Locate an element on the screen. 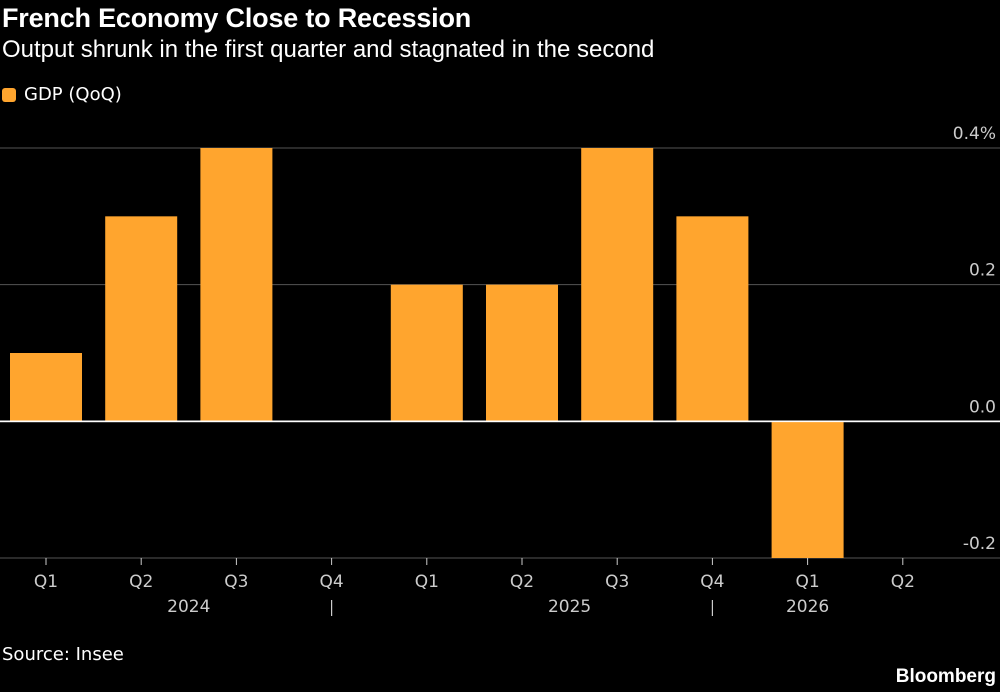  y-tick-label: 0.2 is located at coordinates (982, 271).